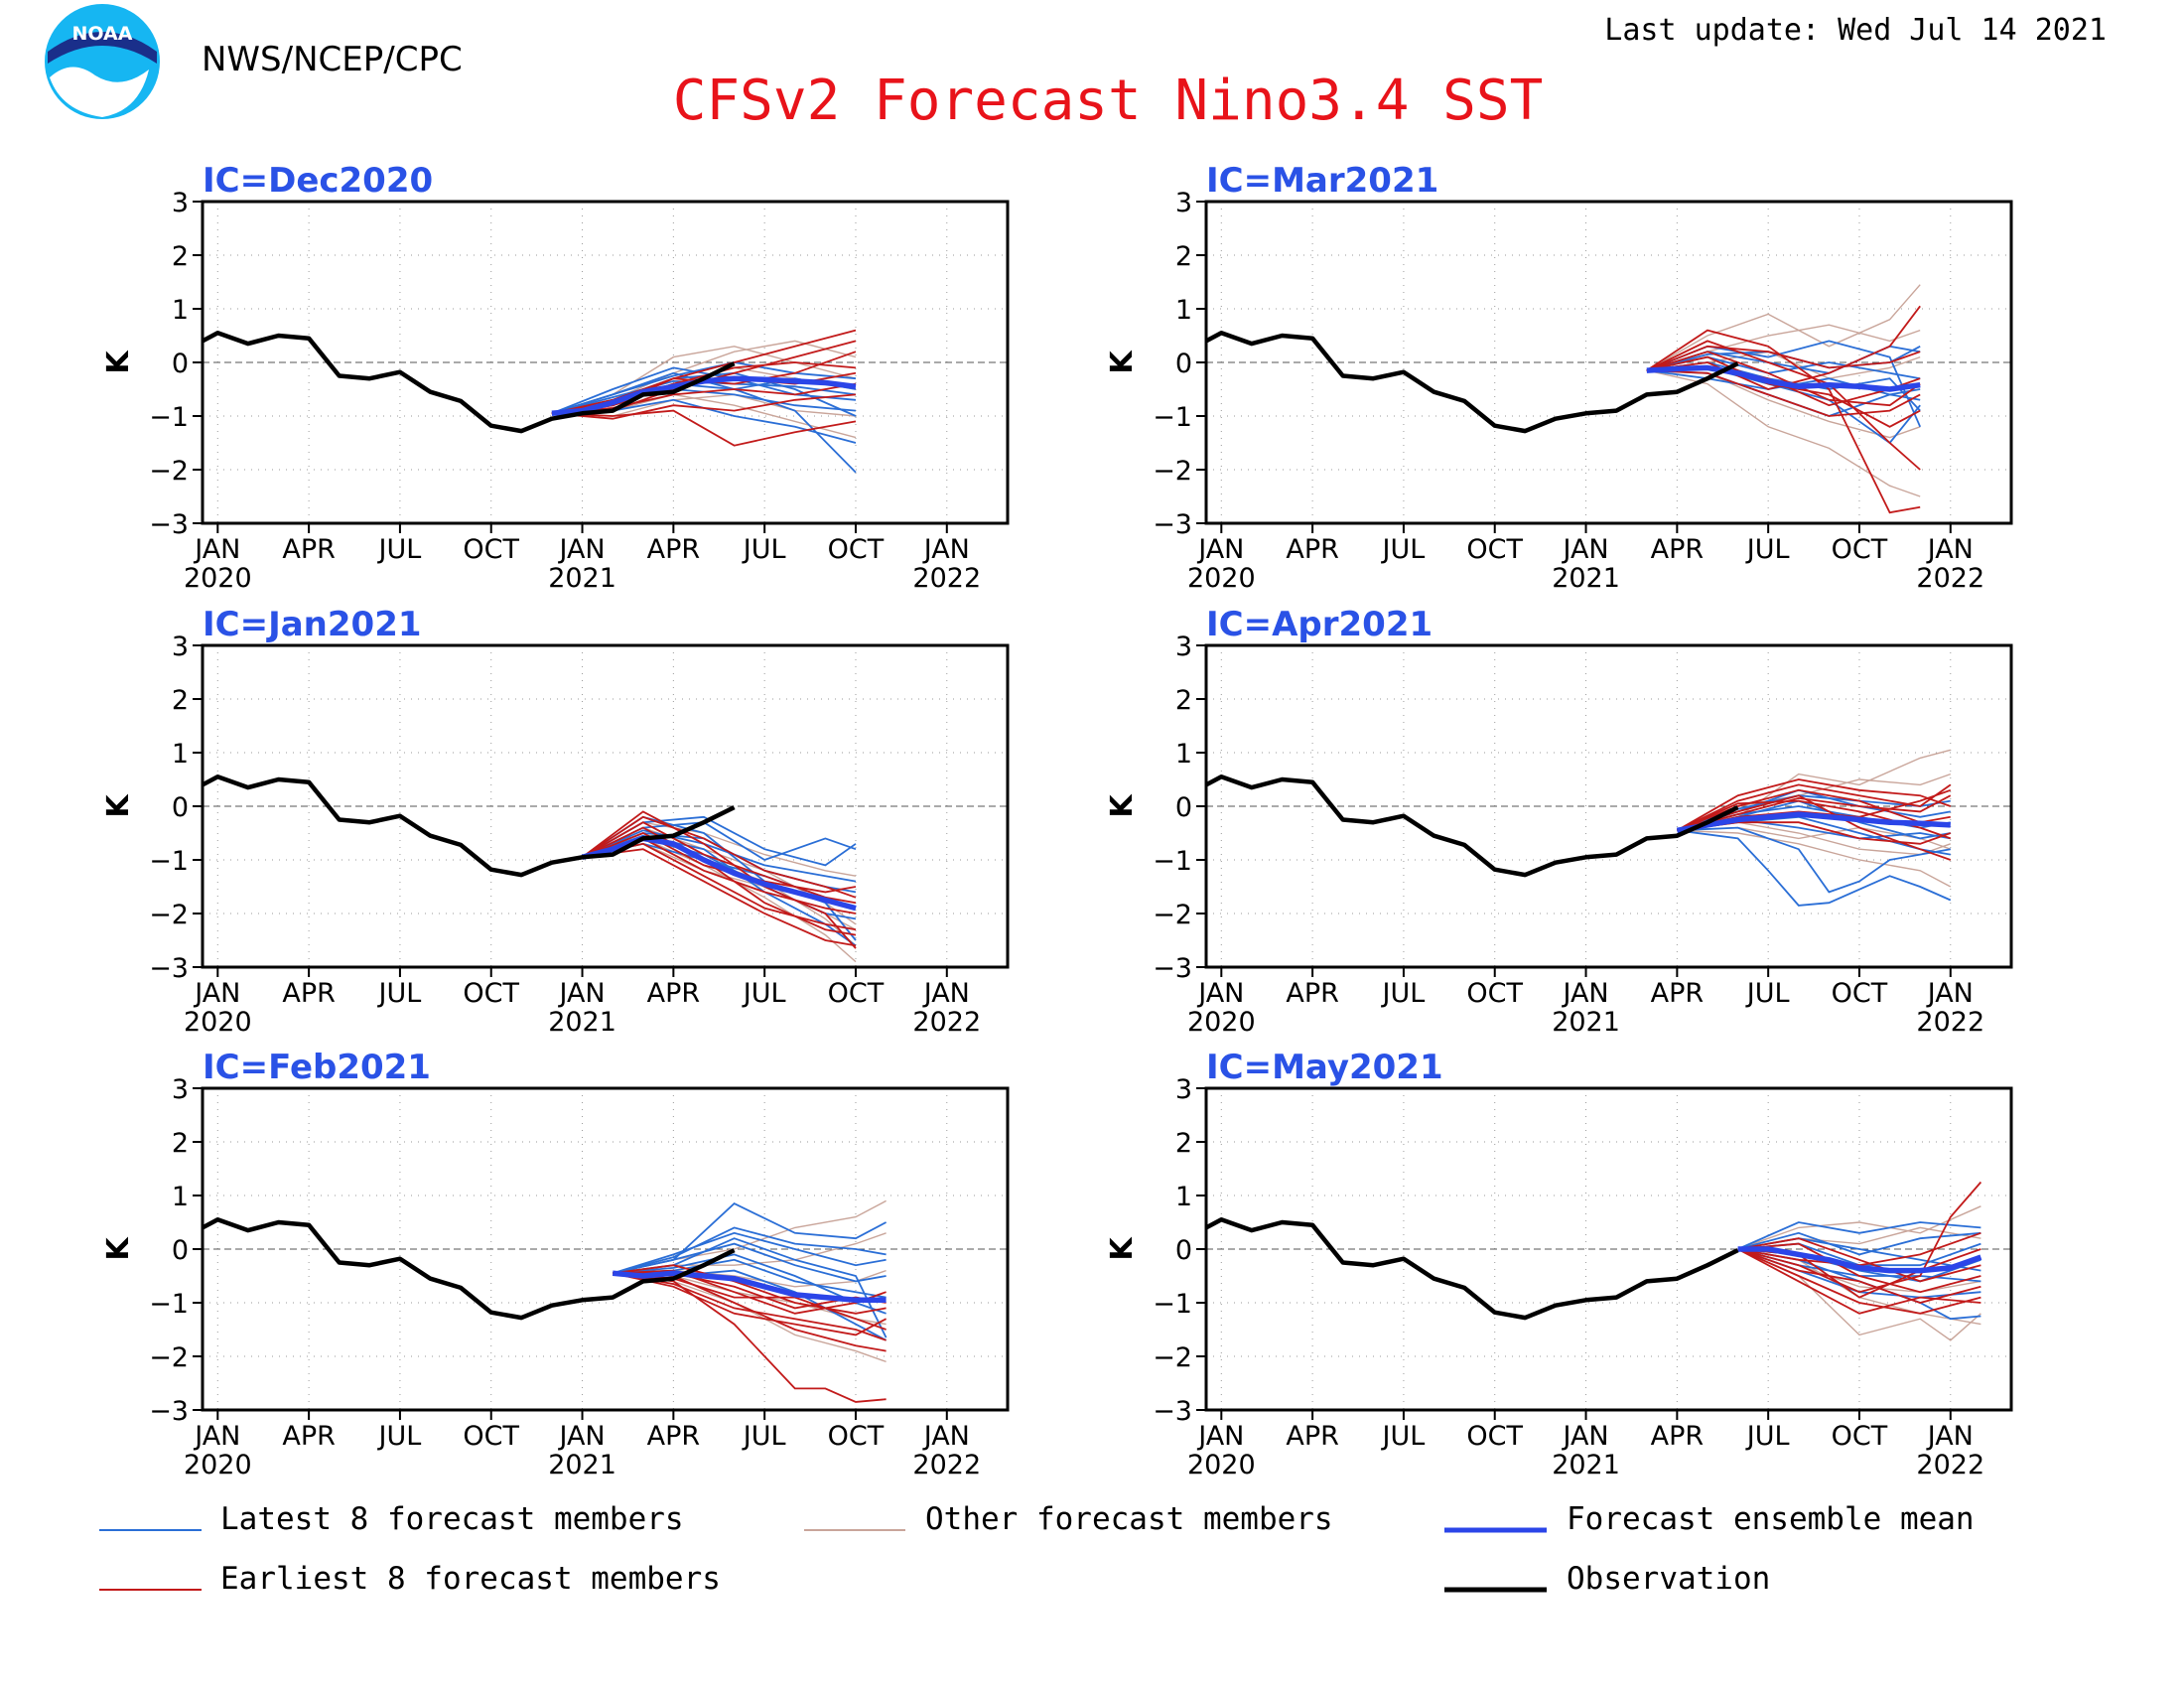  I want to click on panel-title: IC=Feb2021, so click(317, 1067).